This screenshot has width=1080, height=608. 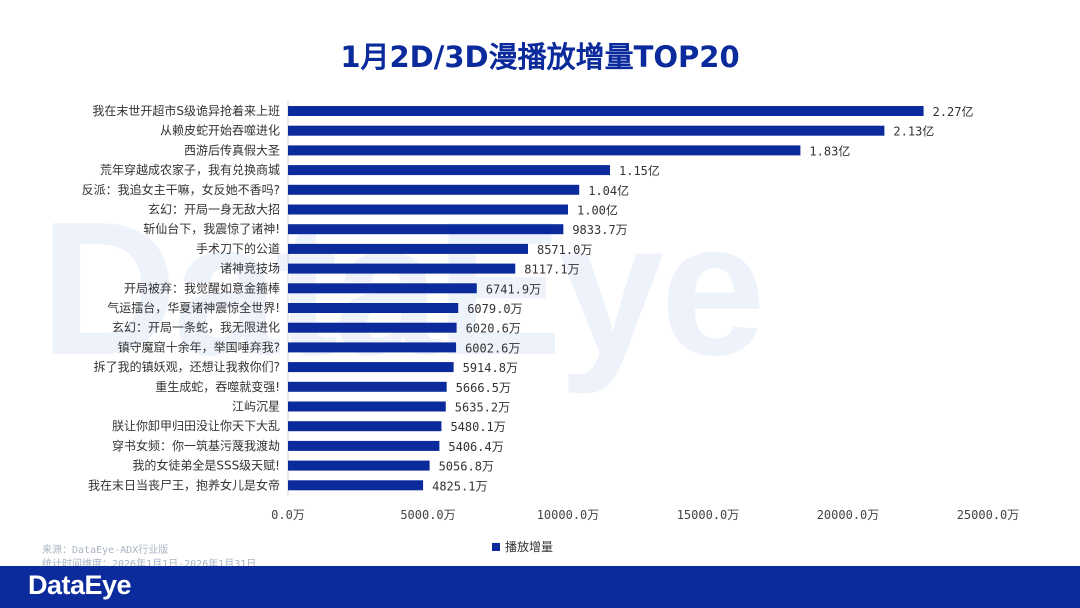 What do you see at coordinates (477, 427) in the screenshot?
I see `data-label: 5480.1万` at bounding box center [477, 427].